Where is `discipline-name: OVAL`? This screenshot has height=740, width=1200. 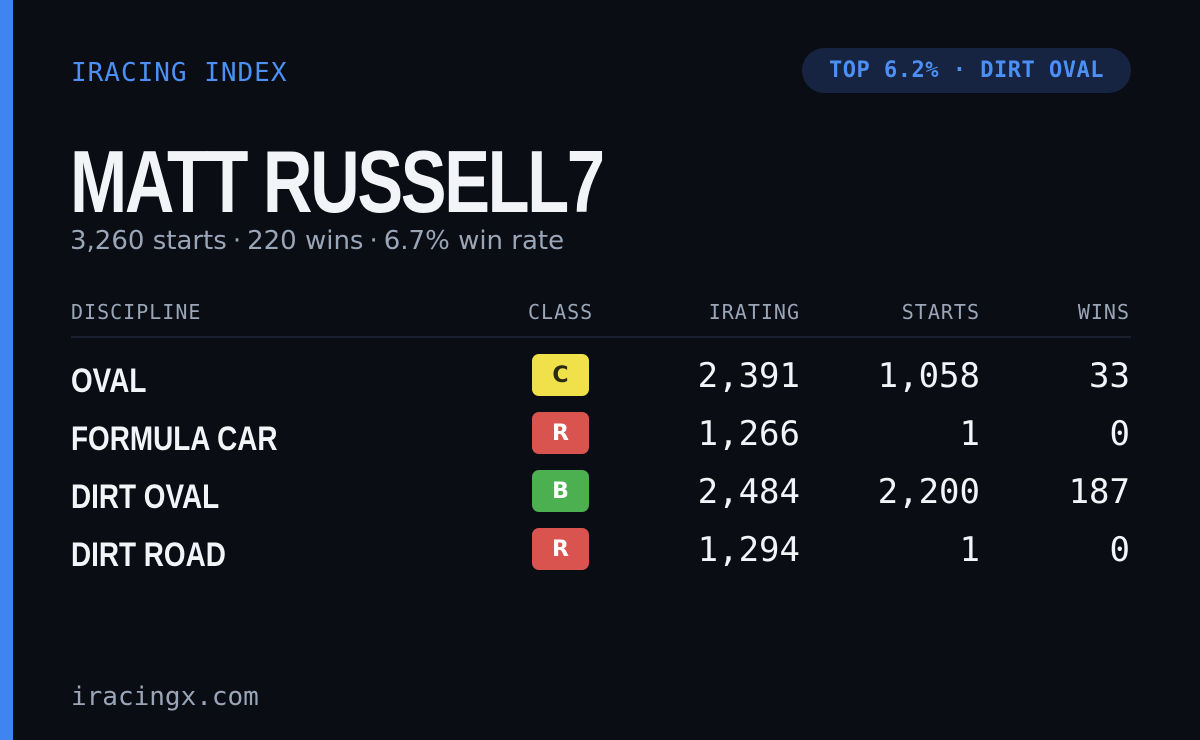
discipline-name: OVAL is located at coordinates (109, 381).